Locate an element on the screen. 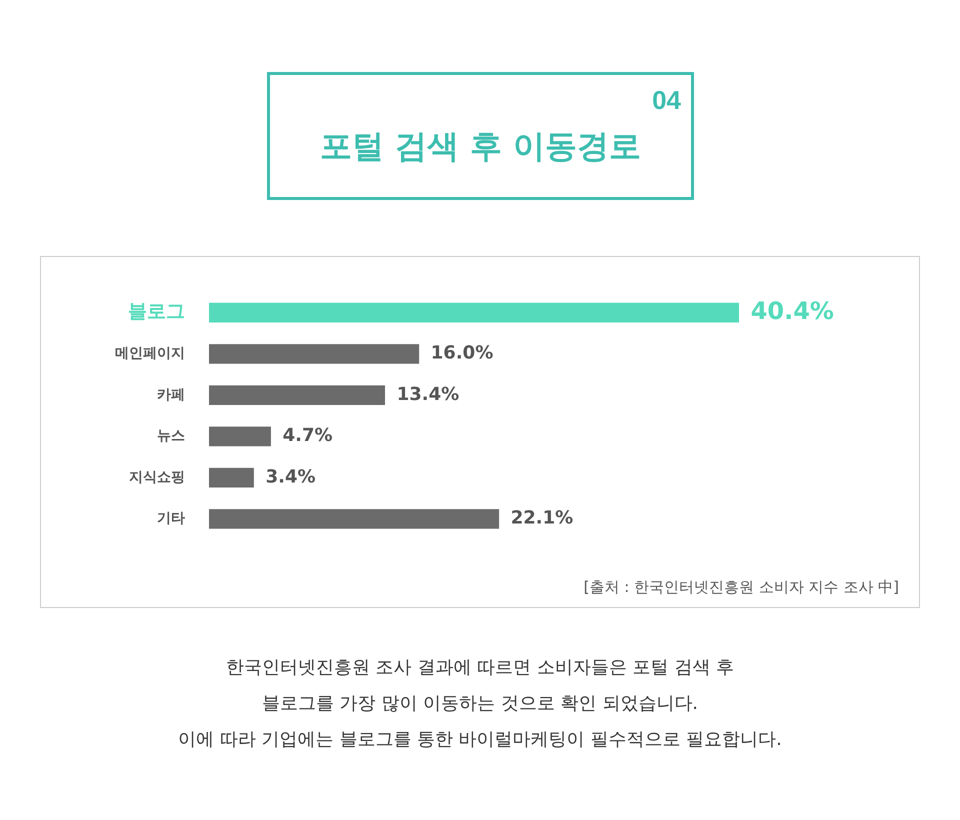 Image resolution: width=960 pixels, height=820 pixels. y-tick-label: 블로그 is located at coordinates (156, 311).